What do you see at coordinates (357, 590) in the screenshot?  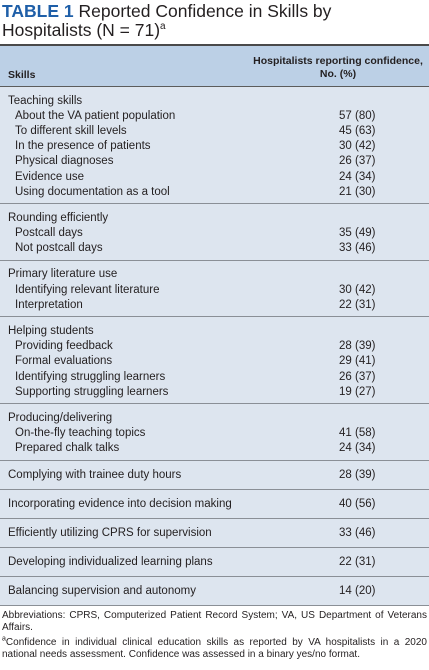 I see `row-value: 14 (20)` at bounding box center [357, 590].